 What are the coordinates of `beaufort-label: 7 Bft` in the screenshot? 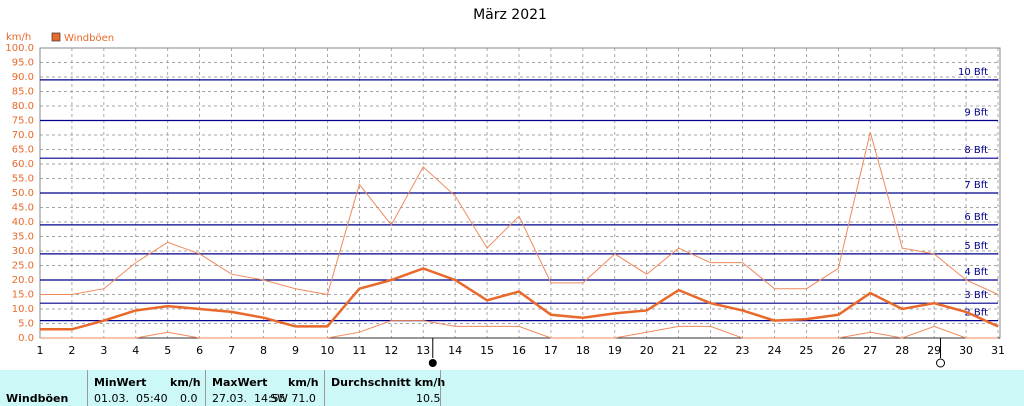 It's located at (976, 185).